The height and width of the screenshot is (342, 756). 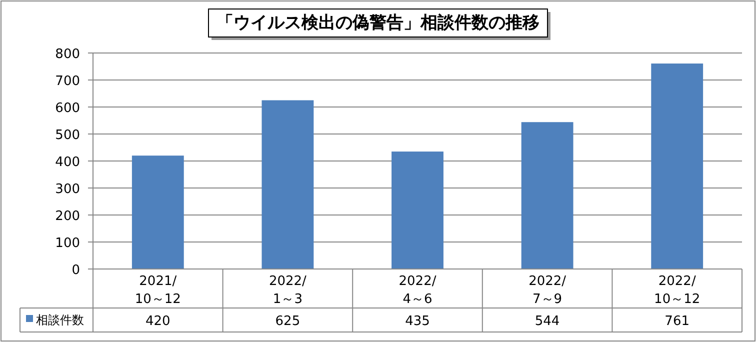 What do you see at coordinates (67, 216) in the screenshot?
I see `y-tick-label: 200` at bounding box center [67, 216].